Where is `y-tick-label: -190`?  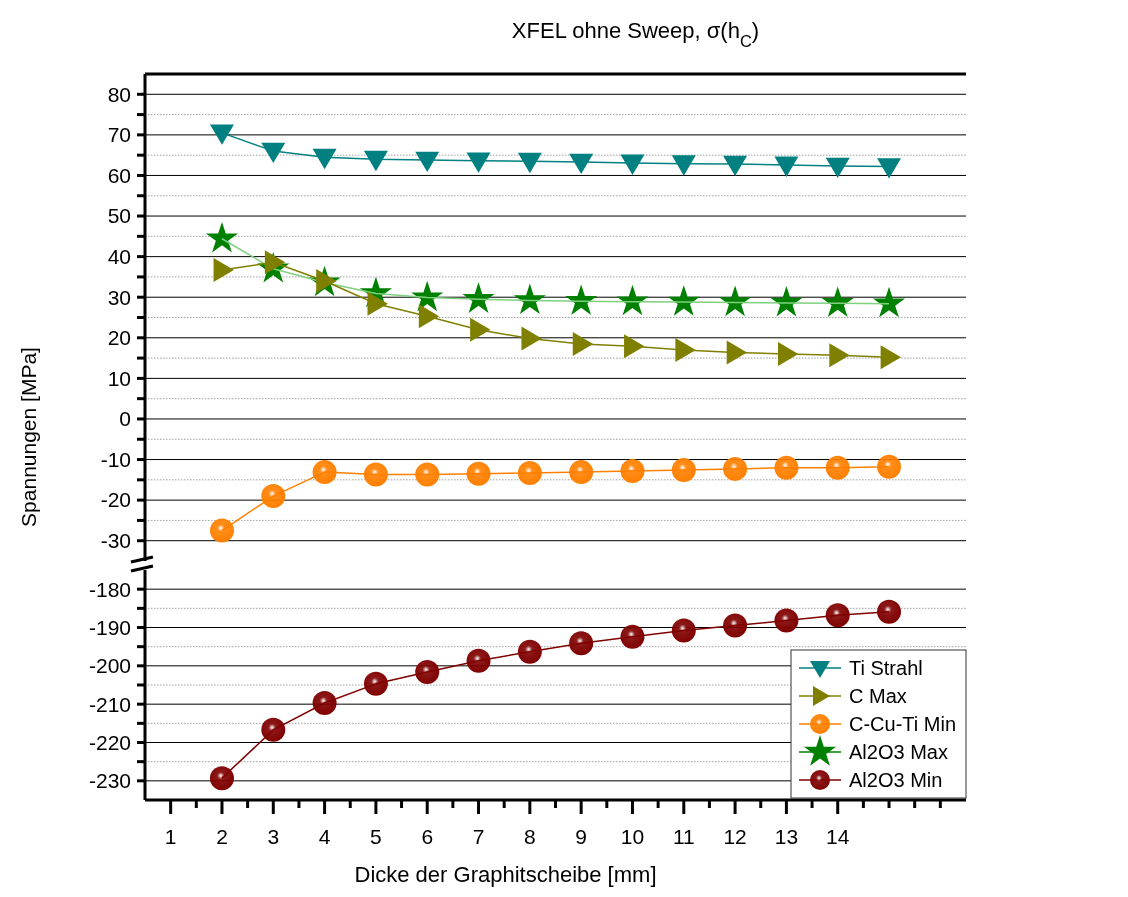 y-tick-label: -190 is located at coordinates (109, 627).